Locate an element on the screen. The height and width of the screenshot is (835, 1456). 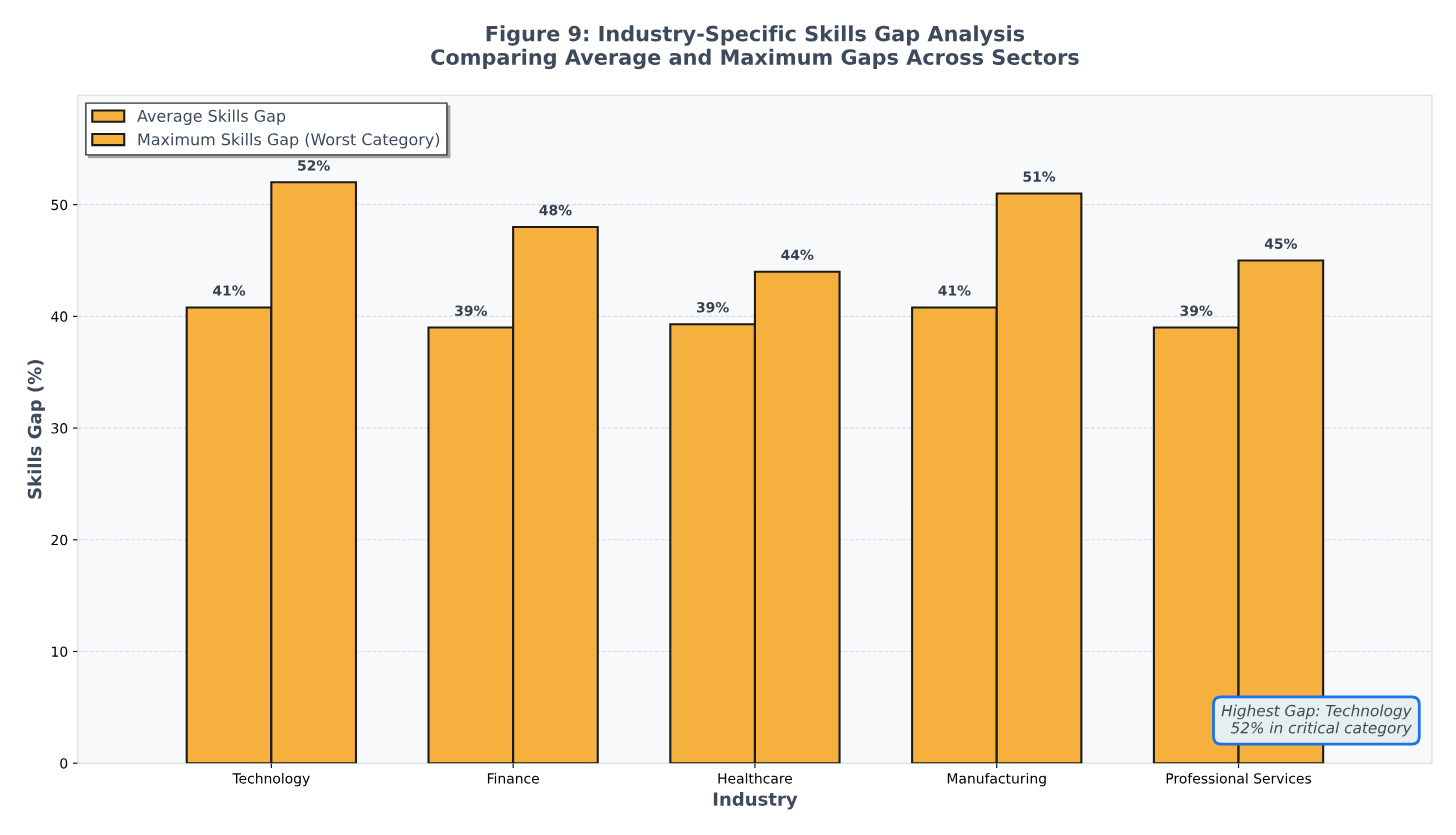
data-label: 51% is located at coordinates (1039, 176).